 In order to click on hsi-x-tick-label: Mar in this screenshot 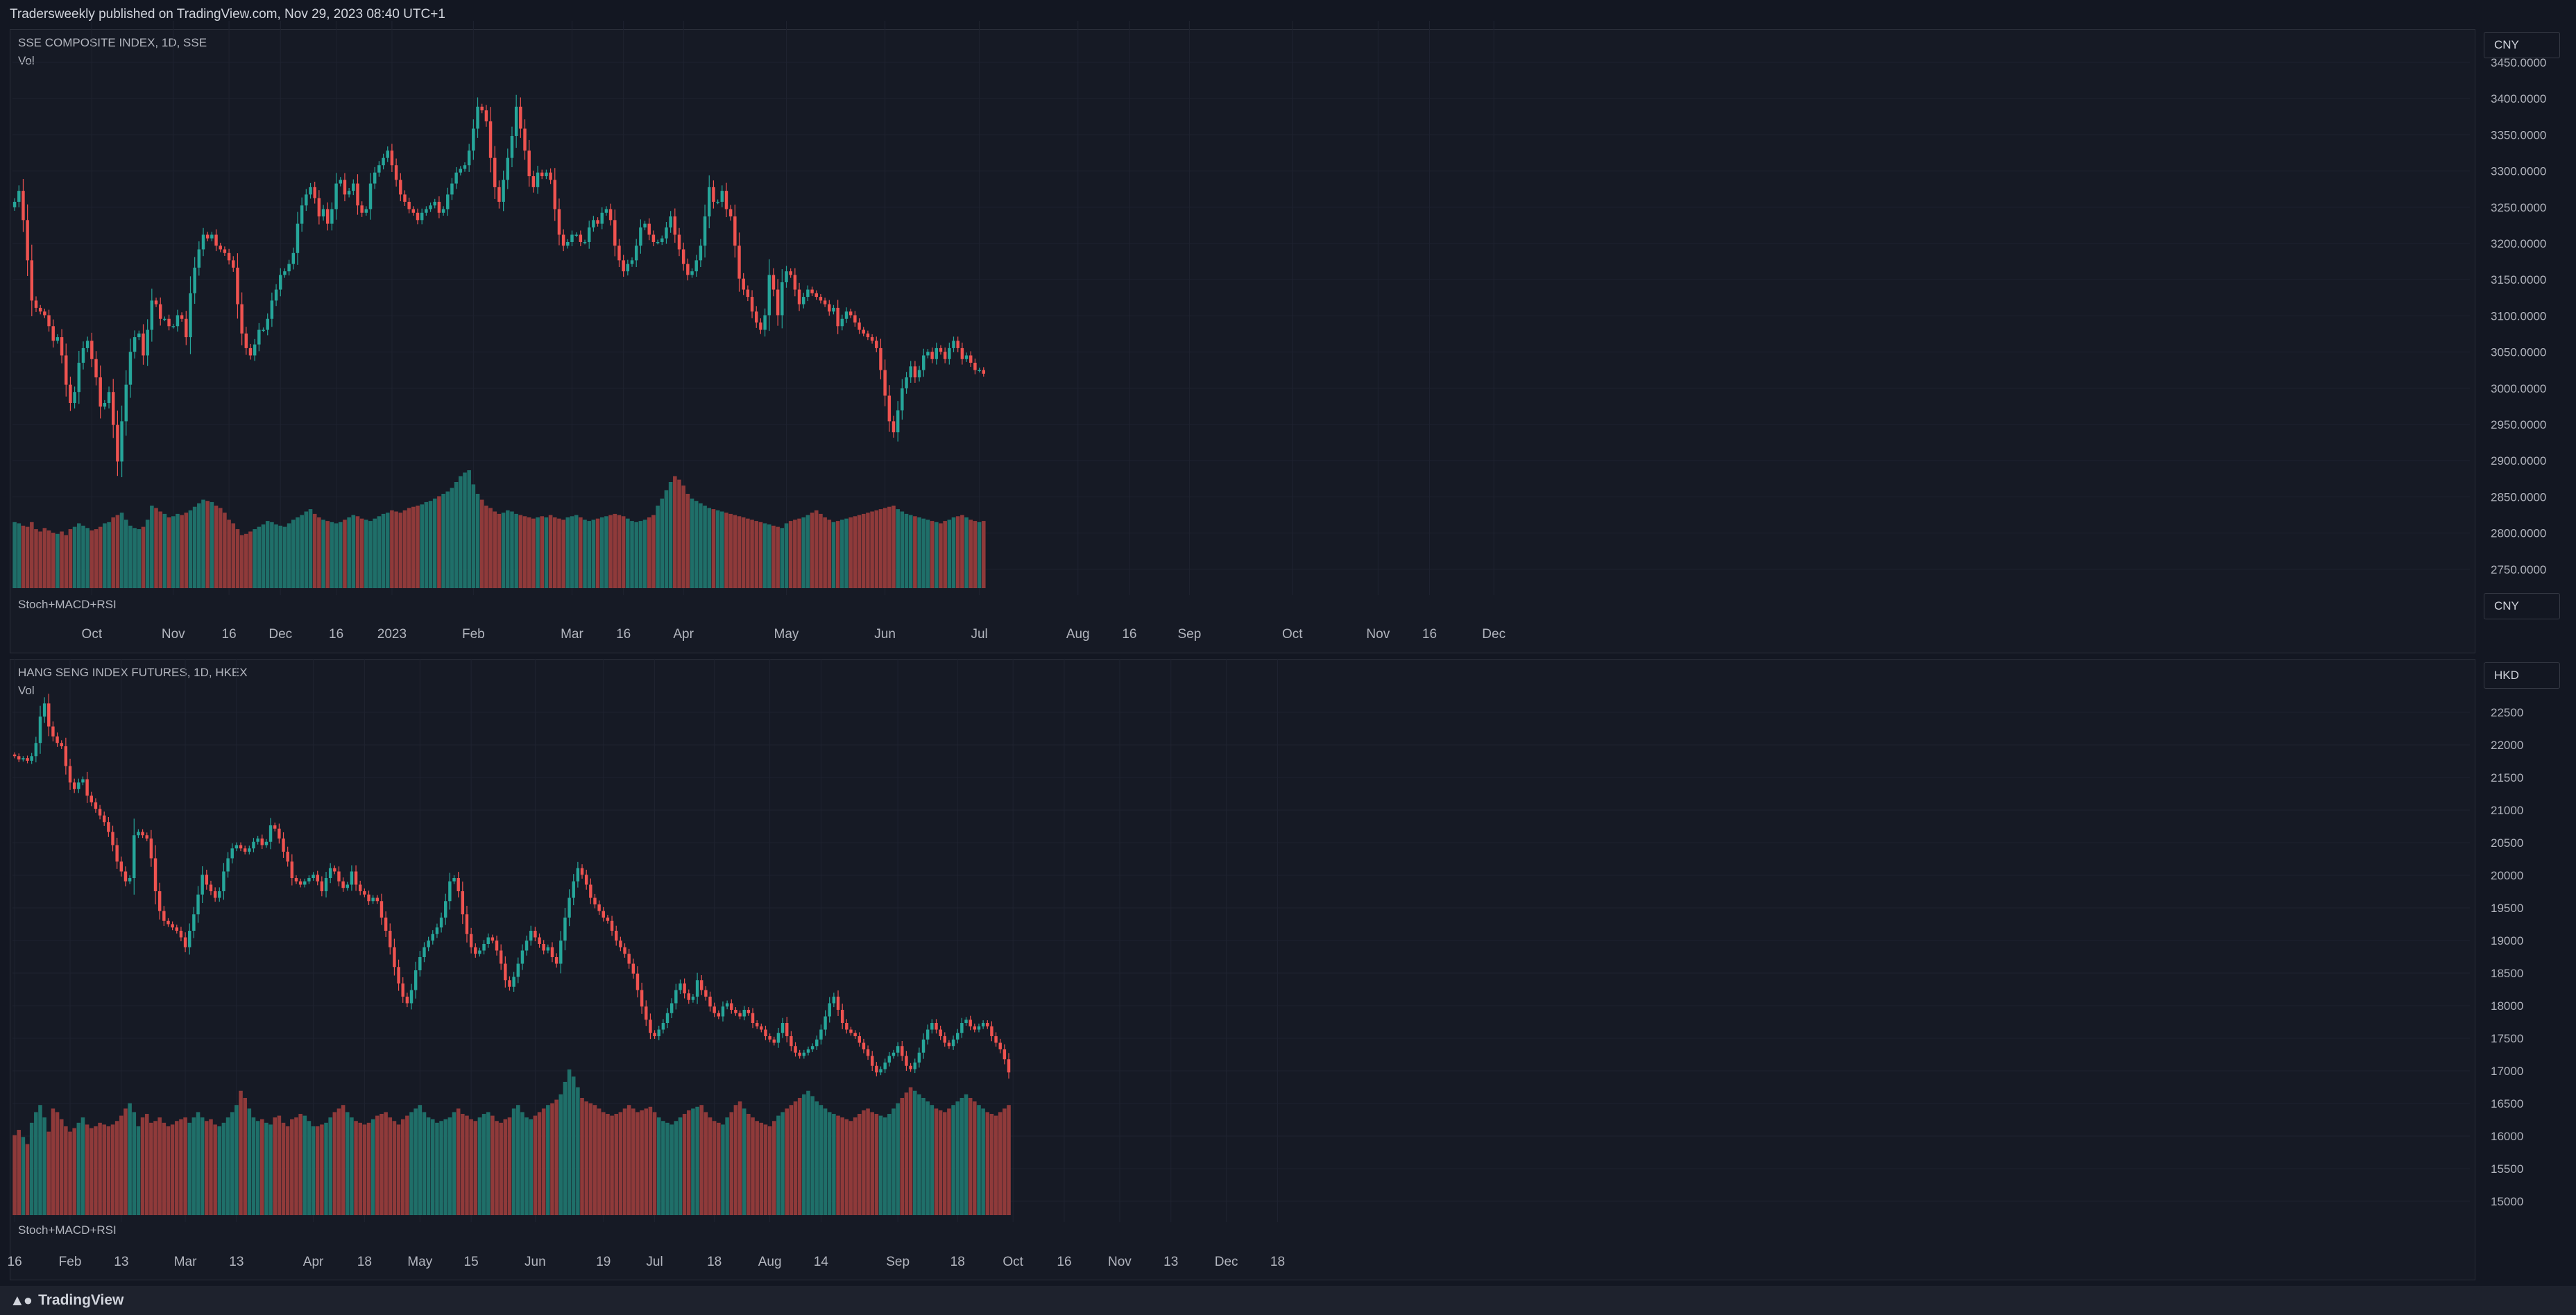, I will do `click(185, 1262)`.